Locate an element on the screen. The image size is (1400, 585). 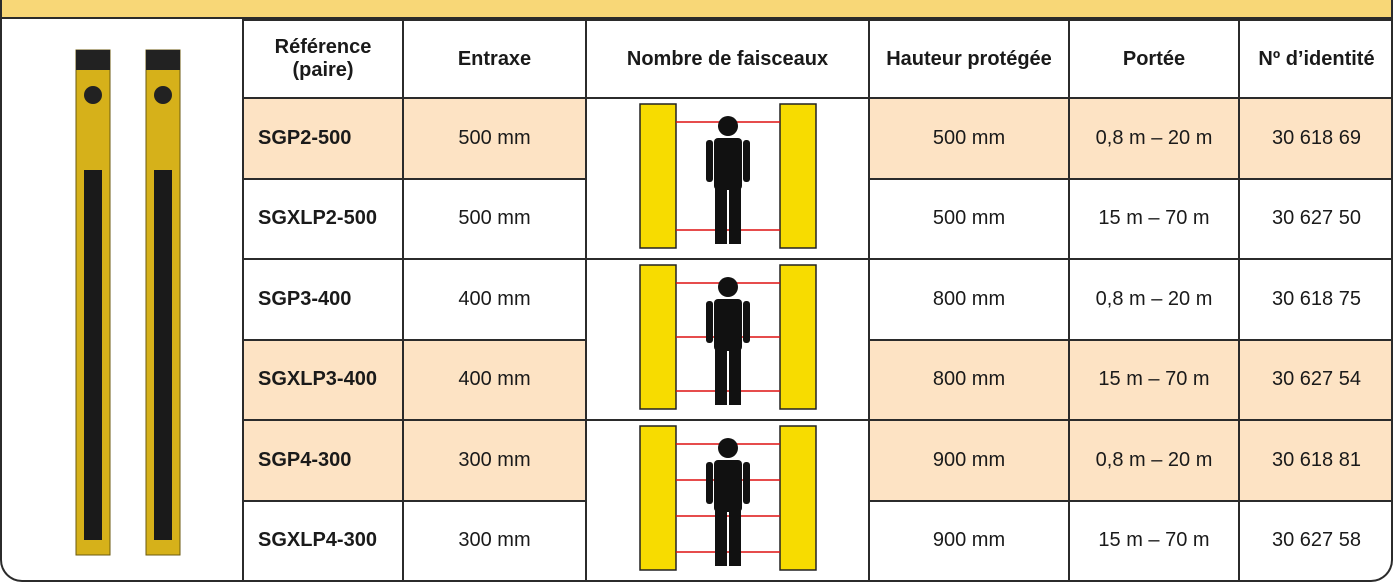
reference-cell: SGP3-400 is located at coordinates (323, 299).